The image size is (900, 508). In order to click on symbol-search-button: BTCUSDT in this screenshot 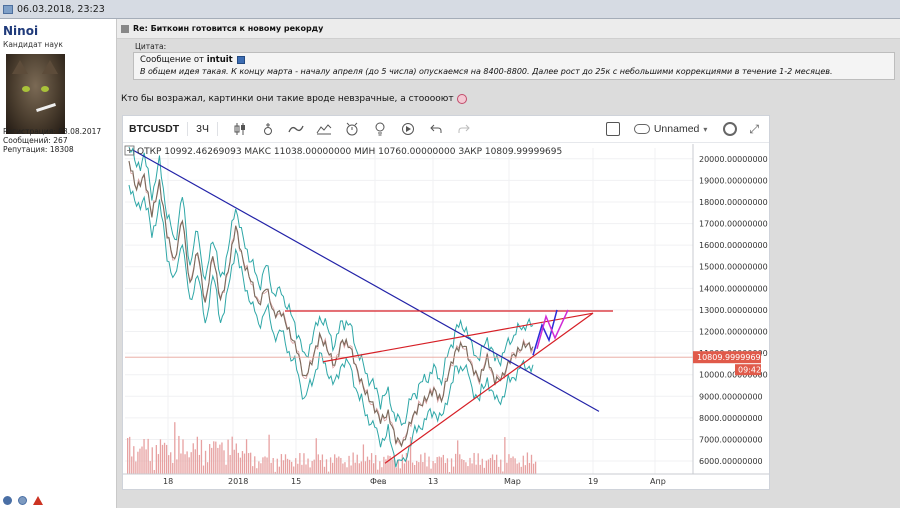, I will do `click(154, 129)`.